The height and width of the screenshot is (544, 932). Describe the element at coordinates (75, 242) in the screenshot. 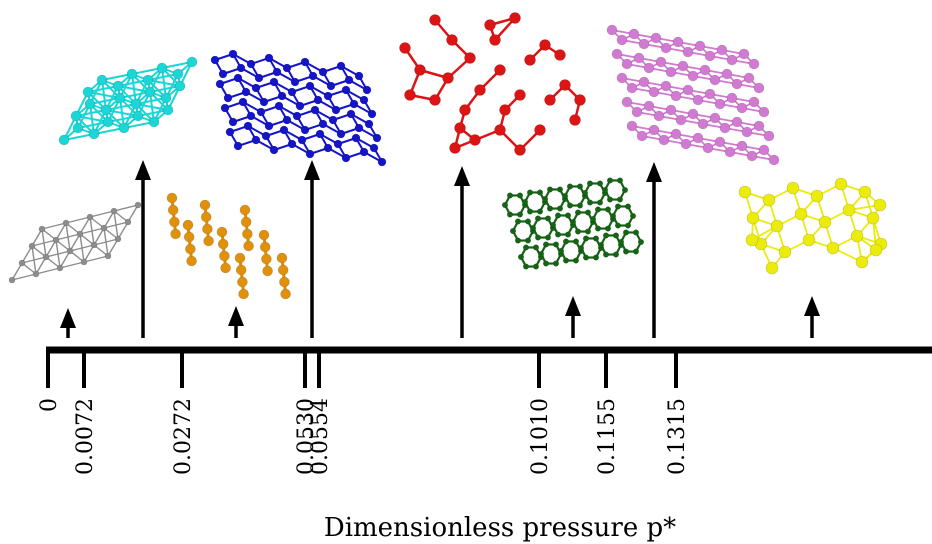

I see `gray-fcc-lattice` at that location.